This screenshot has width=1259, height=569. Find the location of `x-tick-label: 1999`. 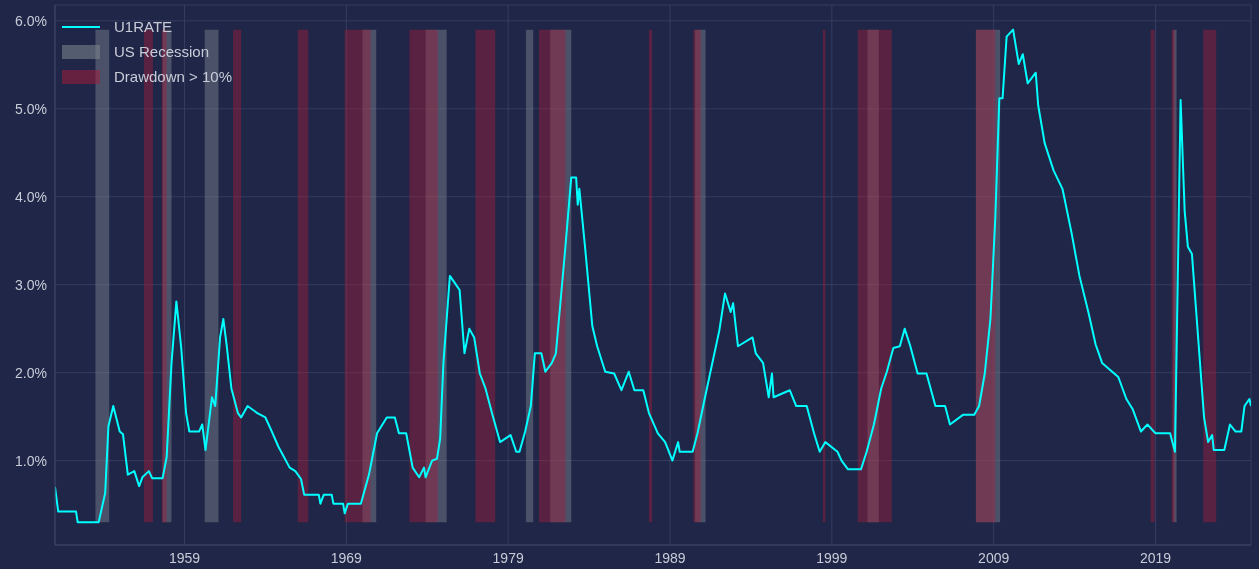

x-tick-label: 1999 is located at coordinates (832, 557).